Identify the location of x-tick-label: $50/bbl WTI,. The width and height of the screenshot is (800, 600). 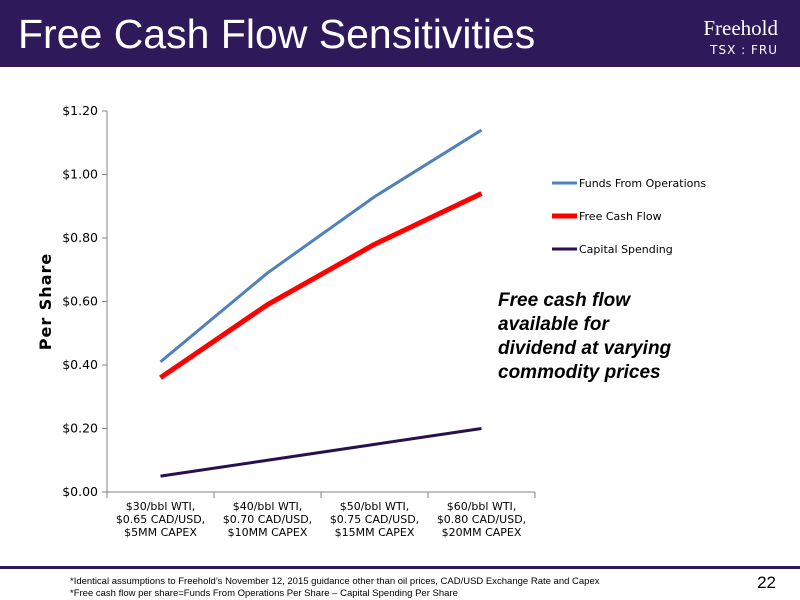
(375, 506).